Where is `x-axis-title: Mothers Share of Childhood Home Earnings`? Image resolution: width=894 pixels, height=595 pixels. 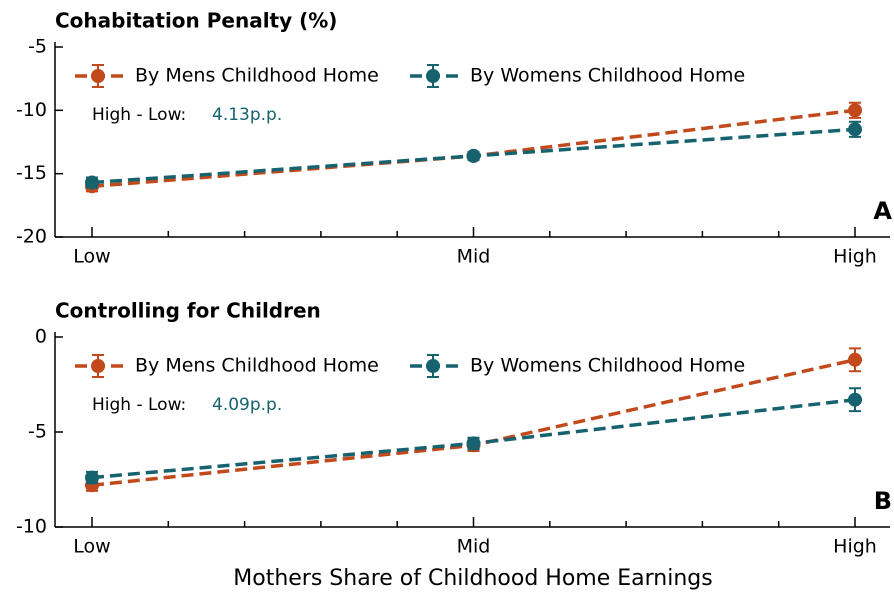 x-axis-title: Mothers Share of Childhood Home Earnings is located at coordinates (472, 578).